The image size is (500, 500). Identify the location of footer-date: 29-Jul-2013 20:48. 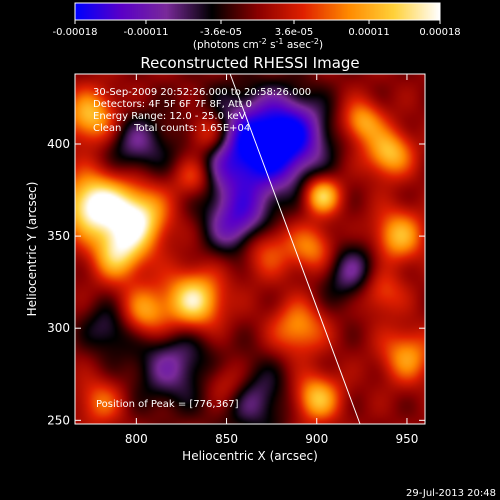
(451, 493).